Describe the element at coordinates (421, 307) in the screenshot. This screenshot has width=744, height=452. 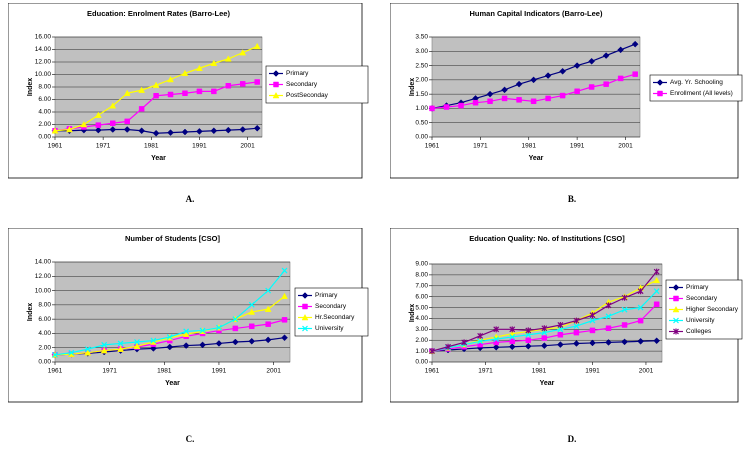
I see `y-tick-label: 5.00` at that location.